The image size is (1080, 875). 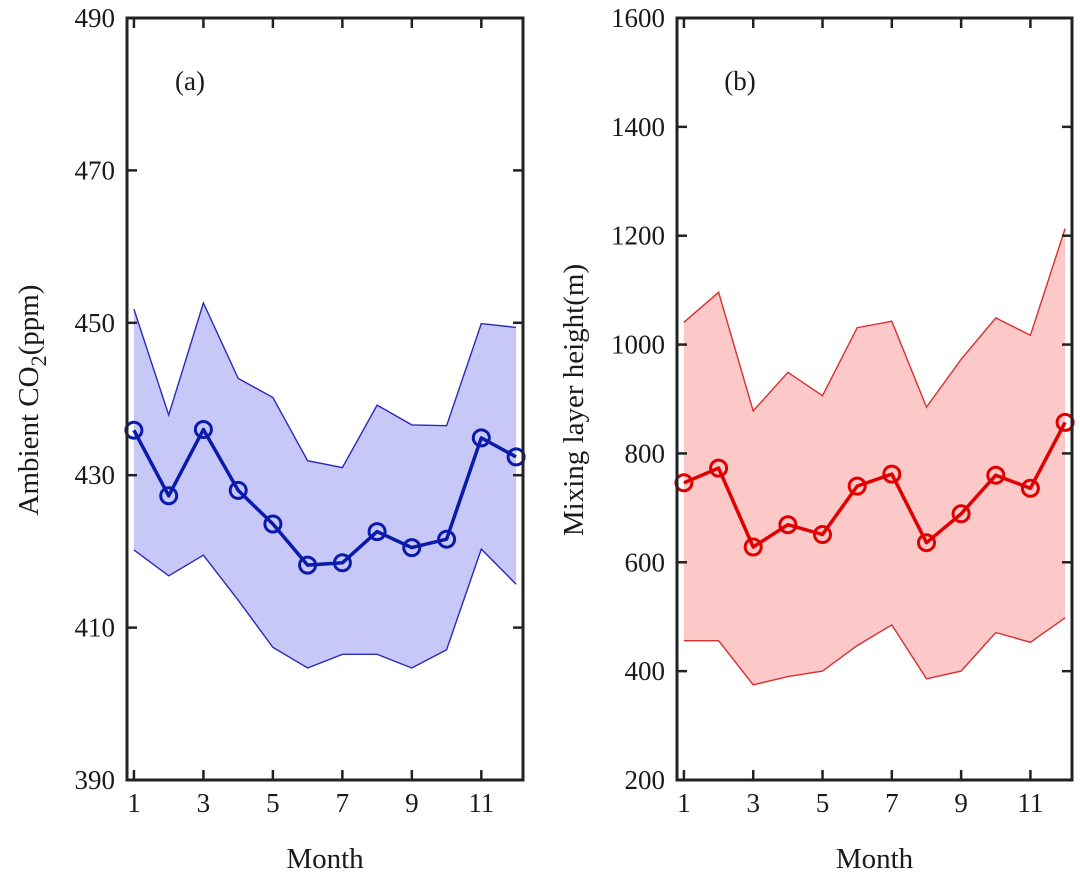 What do you see at coordinates (95, 170) in the screenshot?
I see `y-tick-label-a: 470` at bounding box center [95, 170].